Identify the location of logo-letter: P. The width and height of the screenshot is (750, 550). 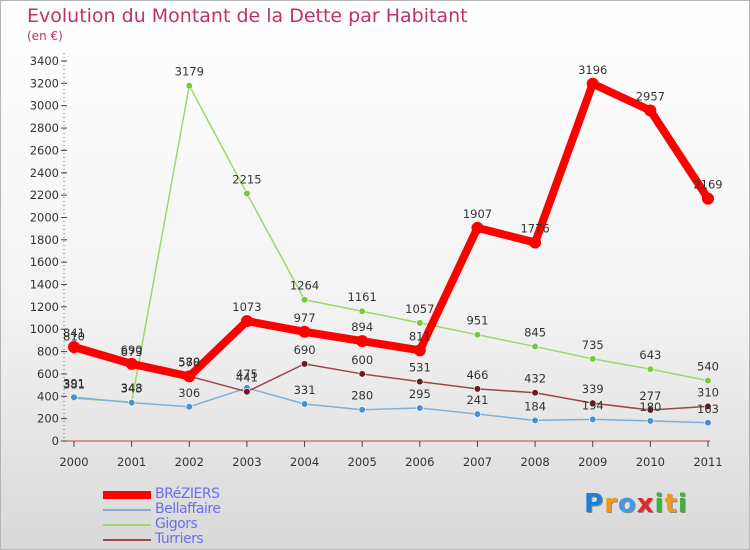
(594, 504).